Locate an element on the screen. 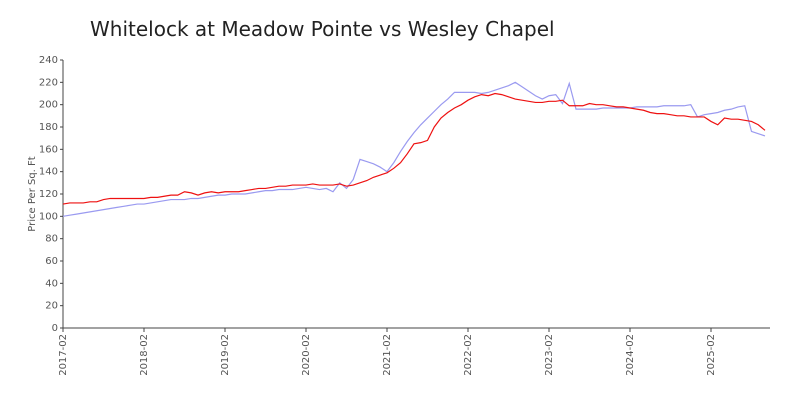 This screenshot has height=400, width=800. x-tick-label: 2022-02 is located at coordinates (468, 355).